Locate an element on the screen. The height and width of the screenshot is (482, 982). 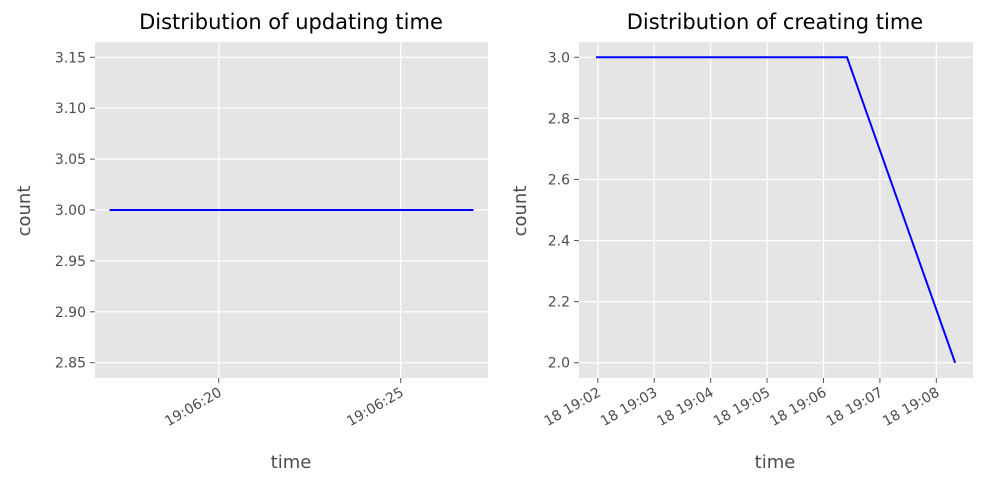
chart-title: Distribution of updating time is located at coordinates (291, 22).